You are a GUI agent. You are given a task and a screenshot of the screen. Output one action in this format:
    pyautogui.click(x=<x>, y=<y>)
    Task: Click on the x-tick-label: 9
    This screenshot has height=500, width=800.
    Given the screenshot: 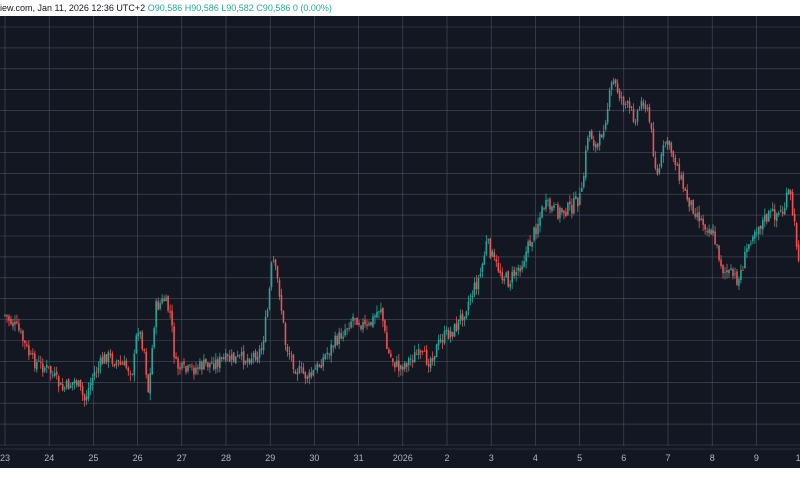 What is the action you would take?
    pyautogui.click(x=756, y=458)
    